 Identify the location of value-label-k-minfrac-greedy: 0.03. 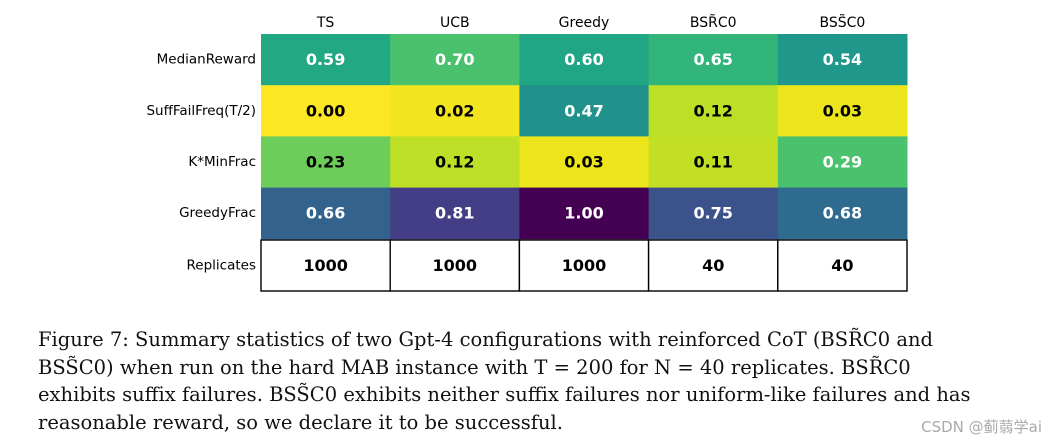
(583, 162).